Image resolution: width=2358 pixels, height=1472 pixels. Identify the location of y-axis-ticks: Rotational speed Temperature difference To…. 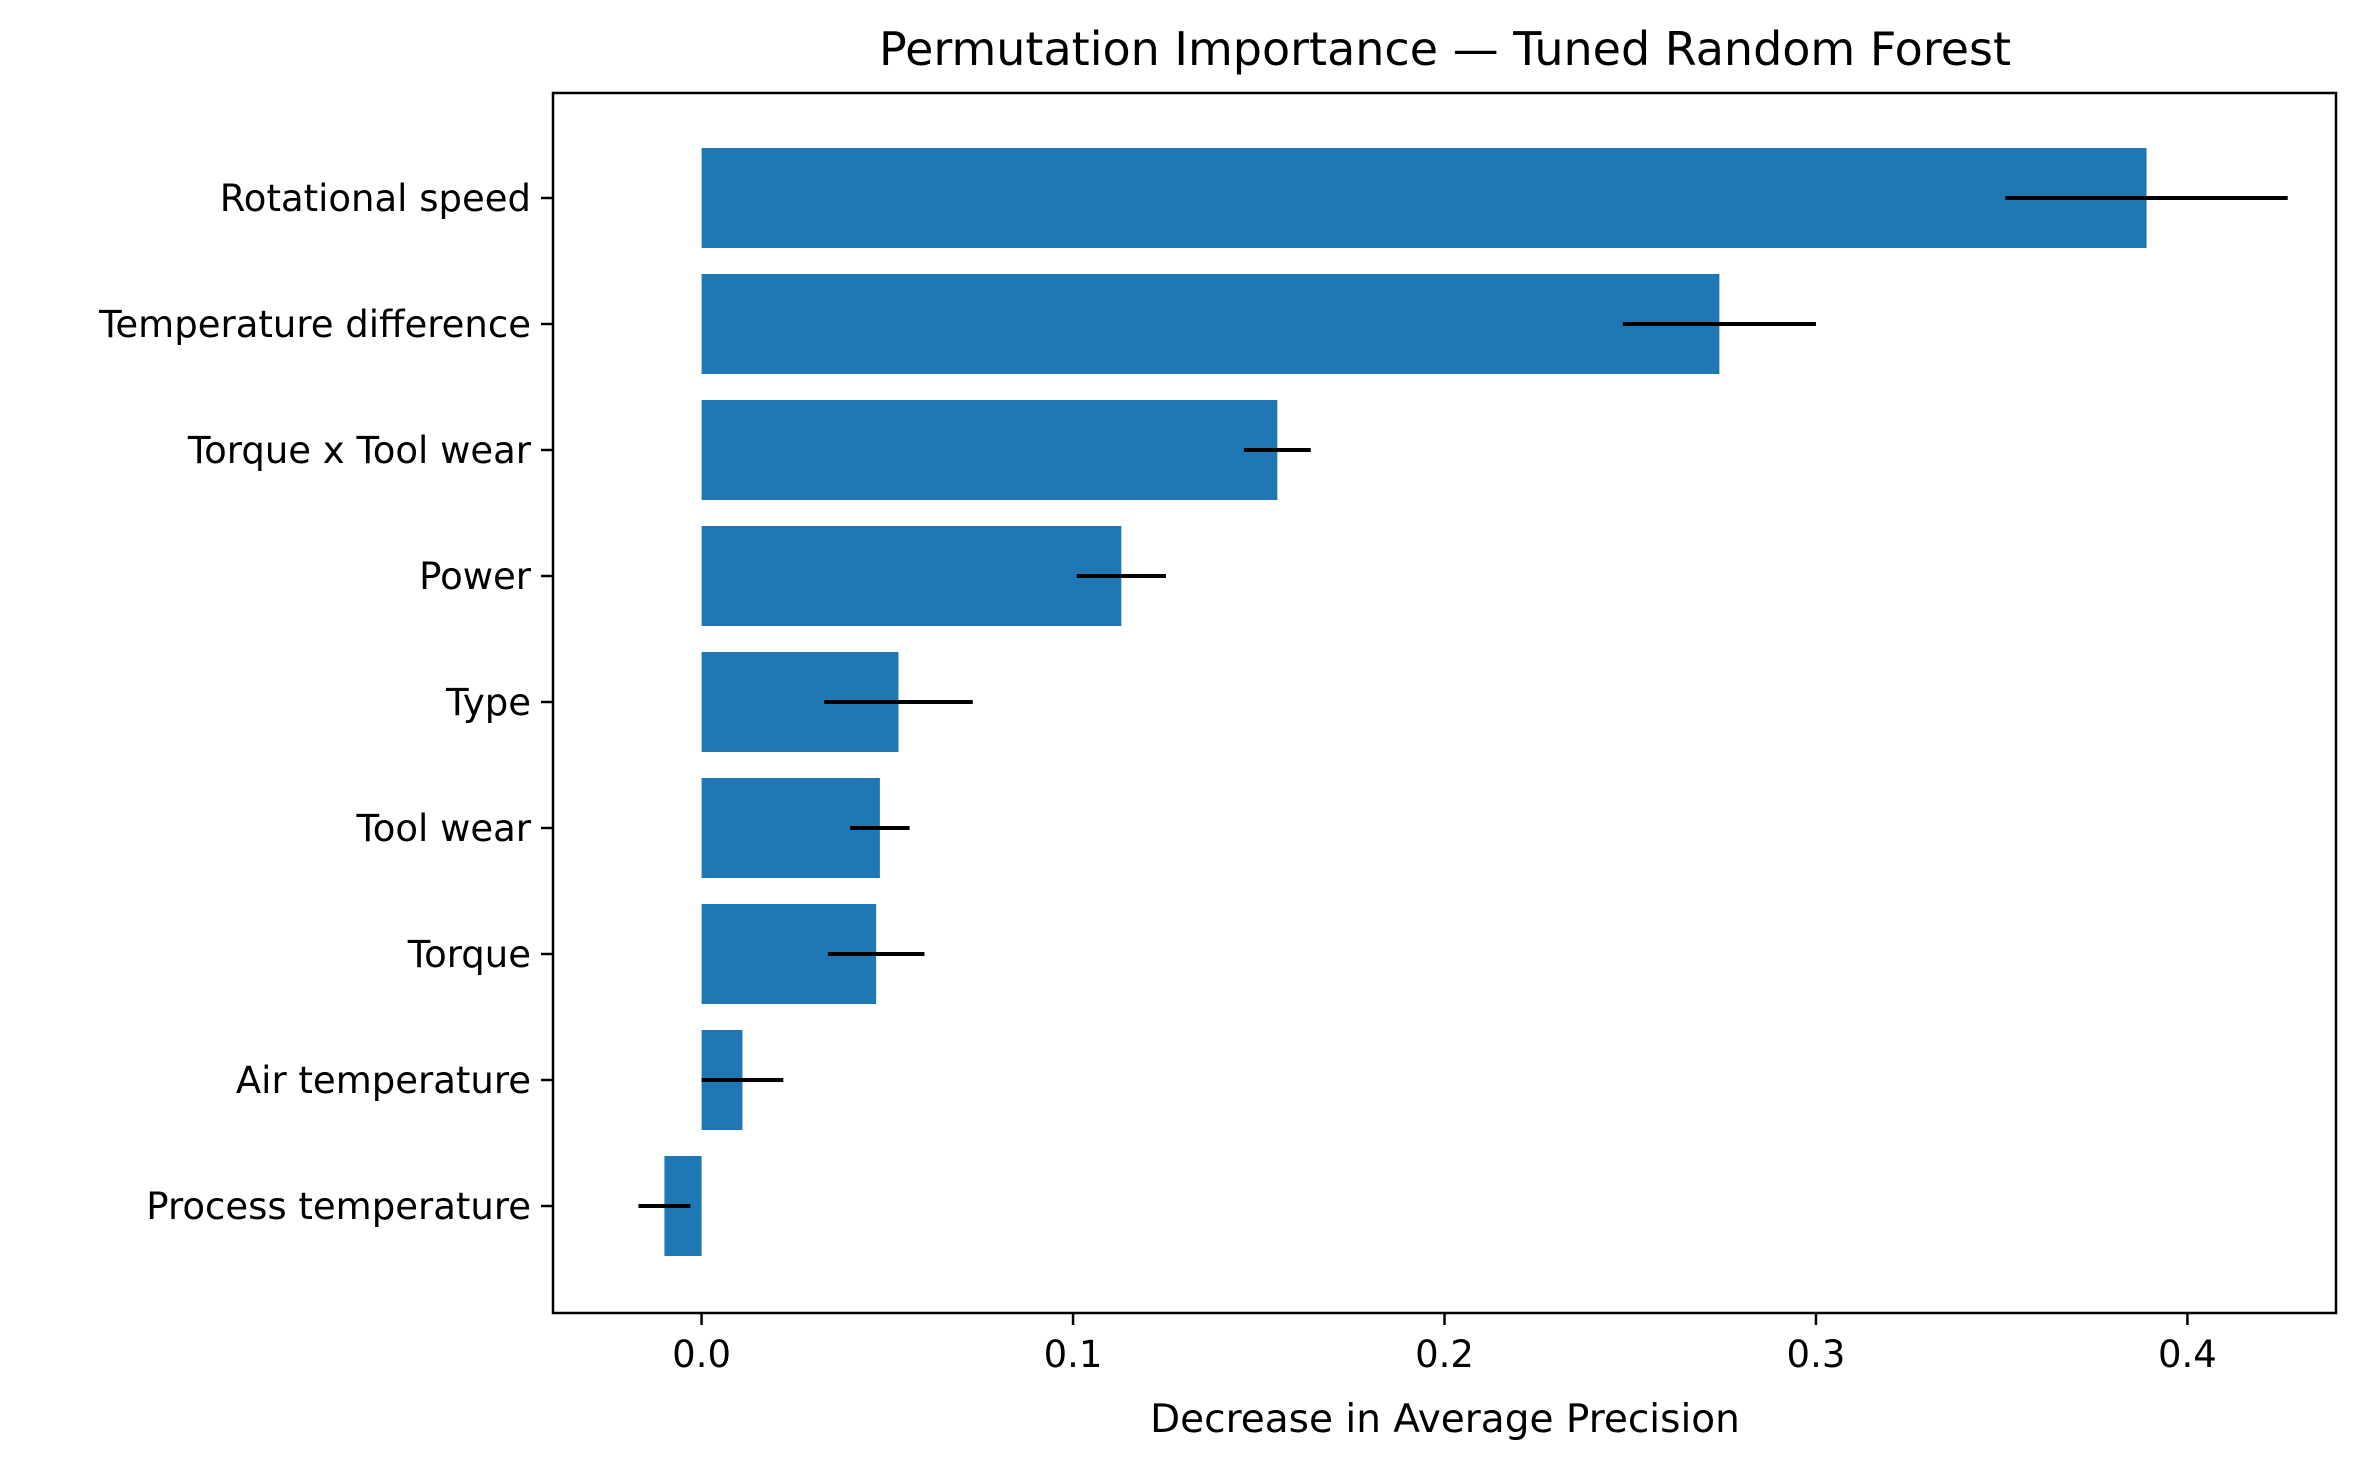
(325, 702).